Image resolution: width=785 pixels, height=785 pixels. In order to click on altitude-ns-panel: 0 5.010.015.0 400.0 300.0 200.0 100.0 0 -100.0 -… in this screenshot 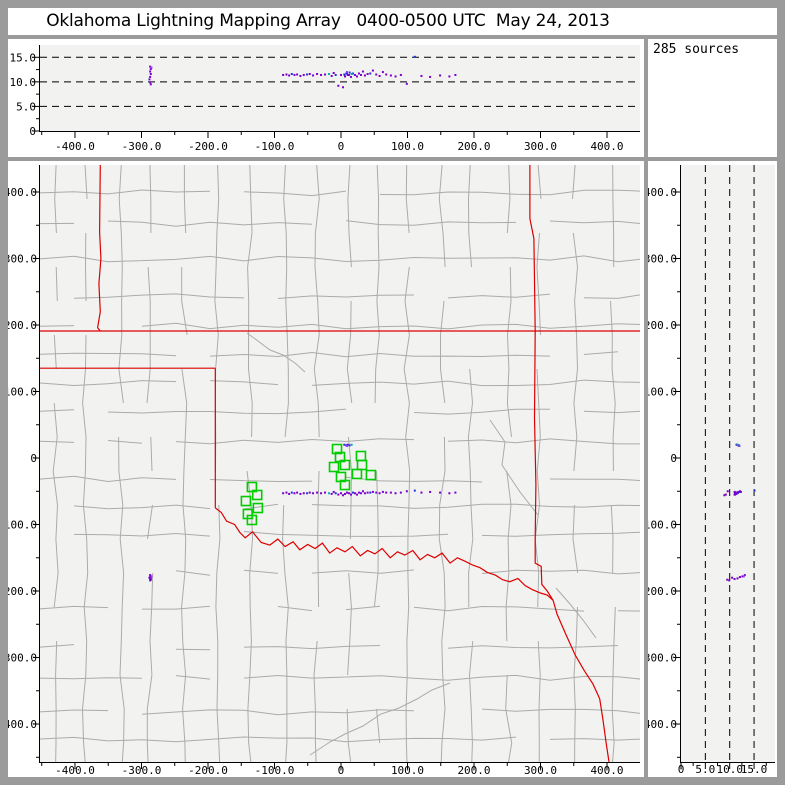, I will do `click(712, 469)`.